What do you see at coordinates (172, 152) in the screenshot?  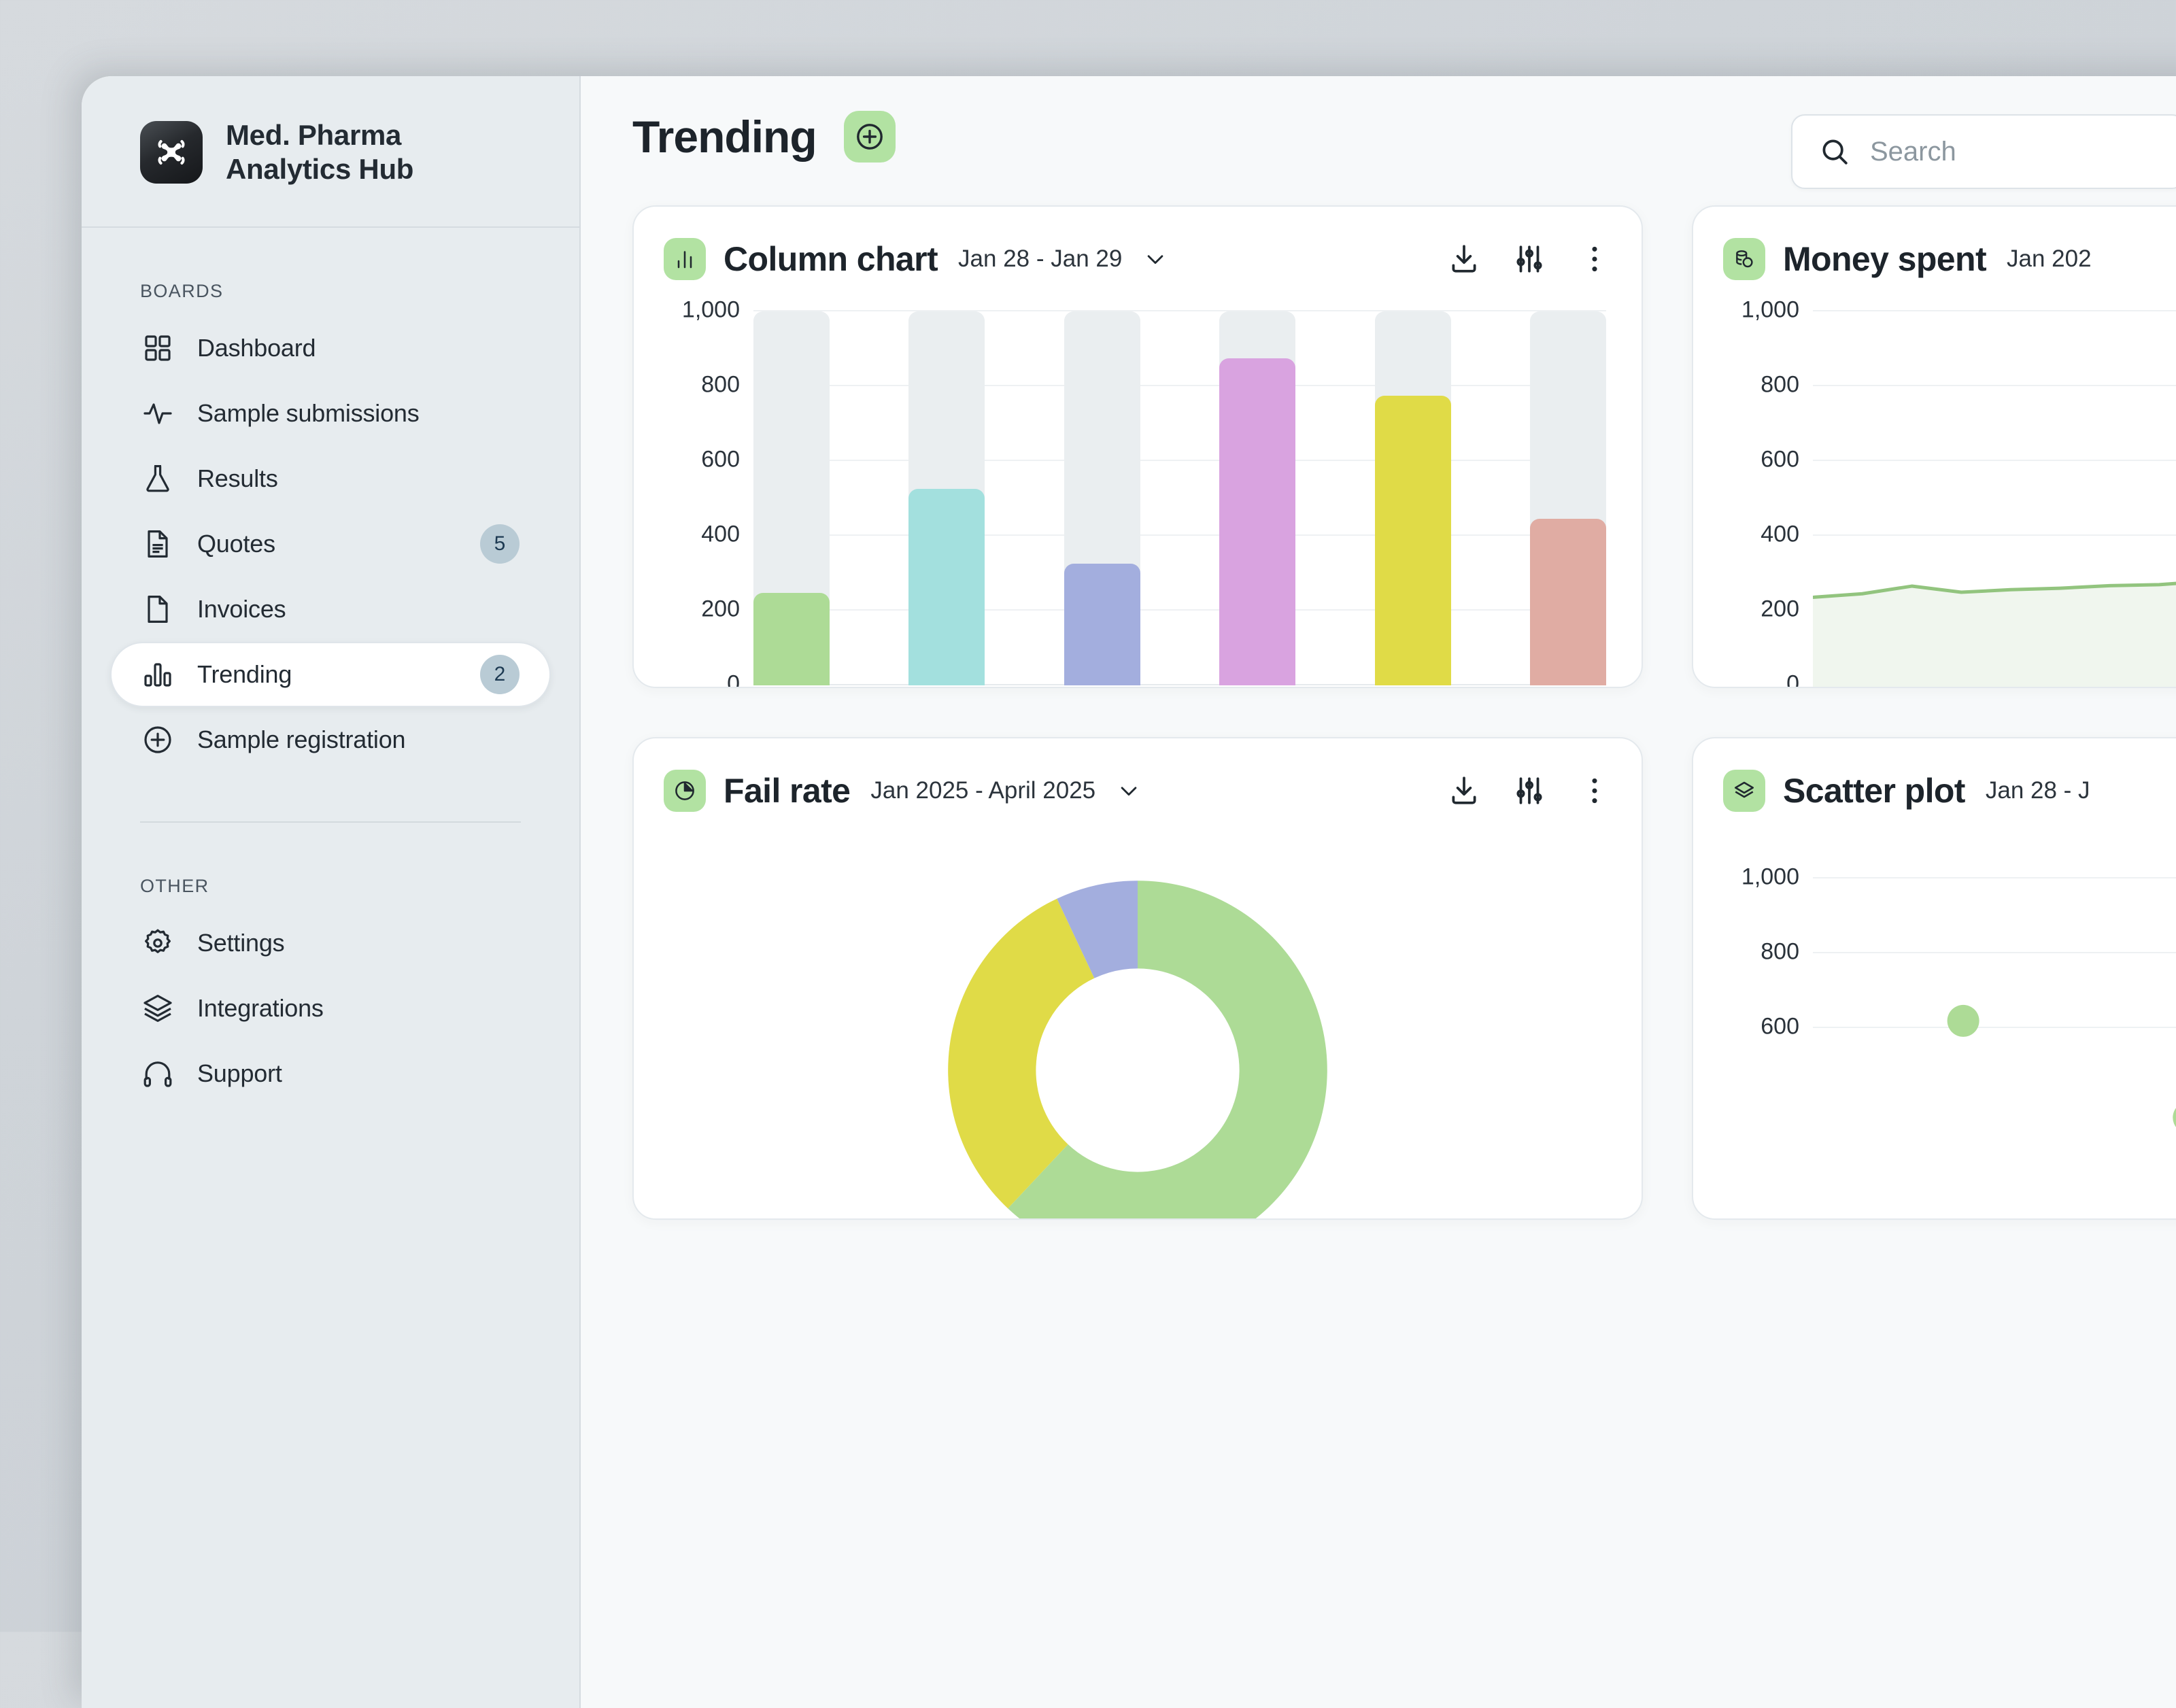 I see `drone-icon` at bounding box center [172, 152].